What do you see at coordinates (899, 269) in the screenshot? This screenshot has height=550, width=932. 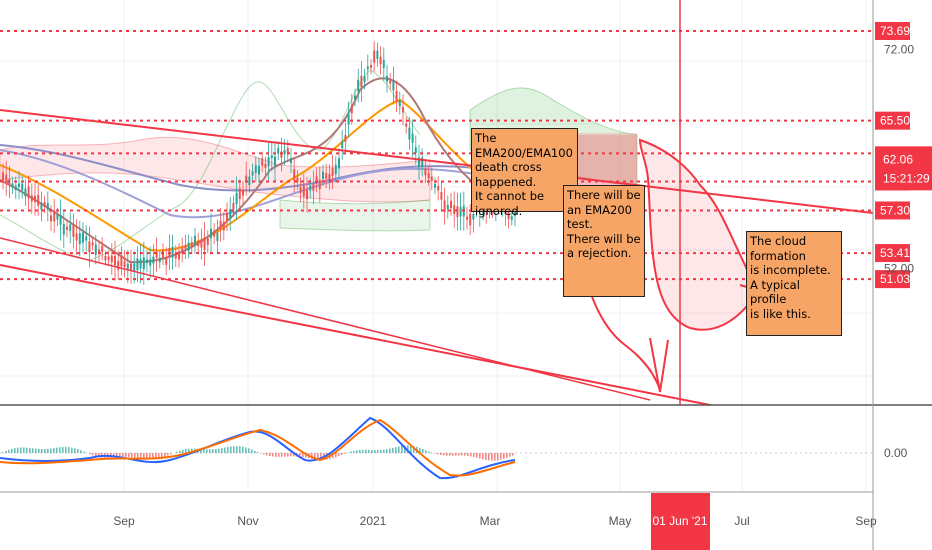 I see `price-tick-label: 52.00` at bounding box center [899, 269].